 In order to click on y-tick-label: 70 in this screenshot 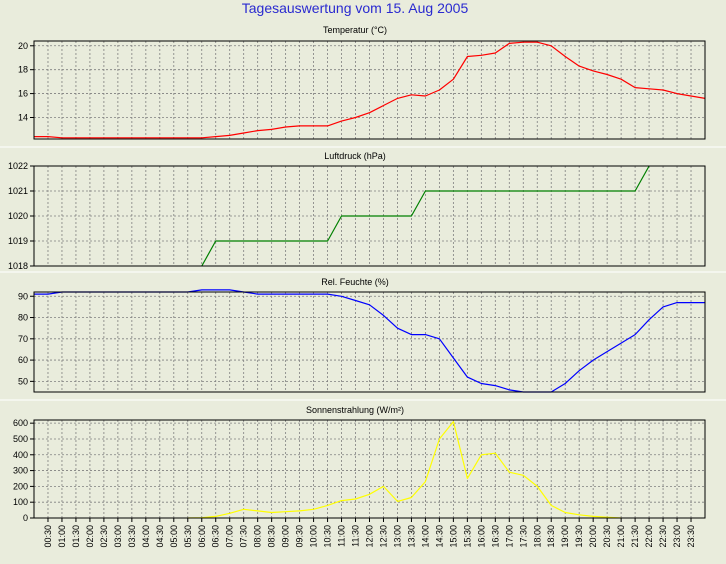, I will do `click(23, 339)`.